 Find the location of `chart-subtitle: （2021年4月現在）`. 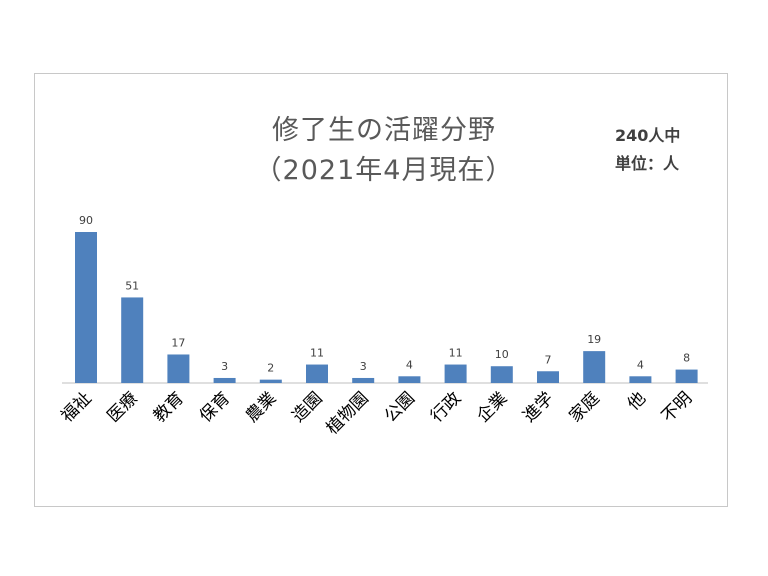

chart-subtitle: （2021年4月現在） is located at coordinates (384, 170).